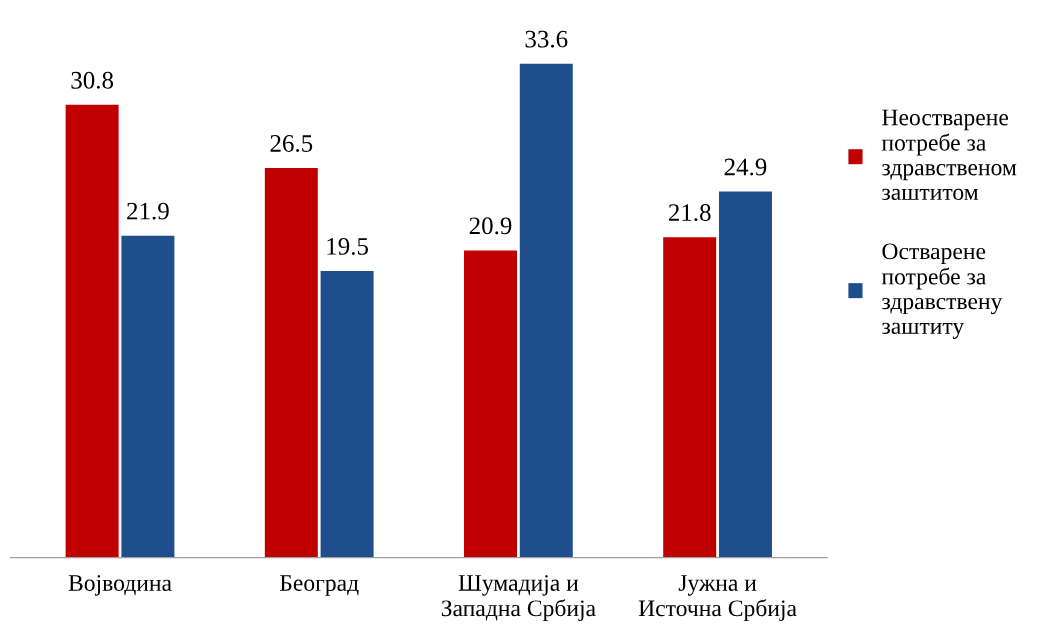  I want to click on data-label: 26.5, so click(291, 143).